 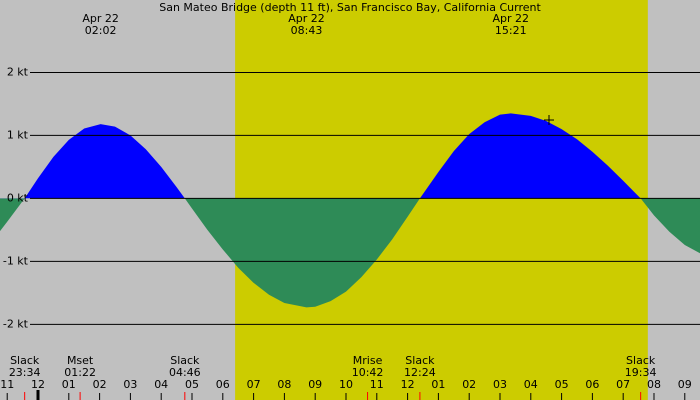 What do you see at coordinates (346, 384) in the screenshot?
I see `x-tick-label: 10` at bounding box center [346, 384].